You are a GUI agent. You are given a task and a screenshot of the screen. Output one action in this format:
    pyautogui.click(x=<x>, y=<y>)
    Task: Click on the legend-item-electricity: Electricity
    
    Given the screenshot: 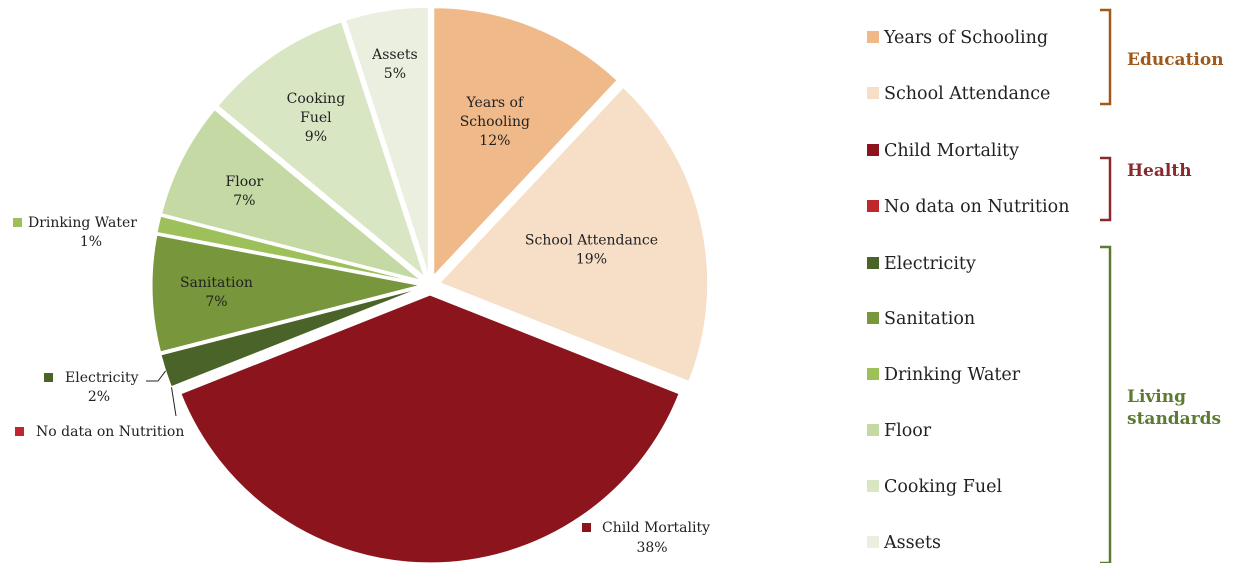 What is the action you would take?
    pyautogui.click(x=930, y=264)
    